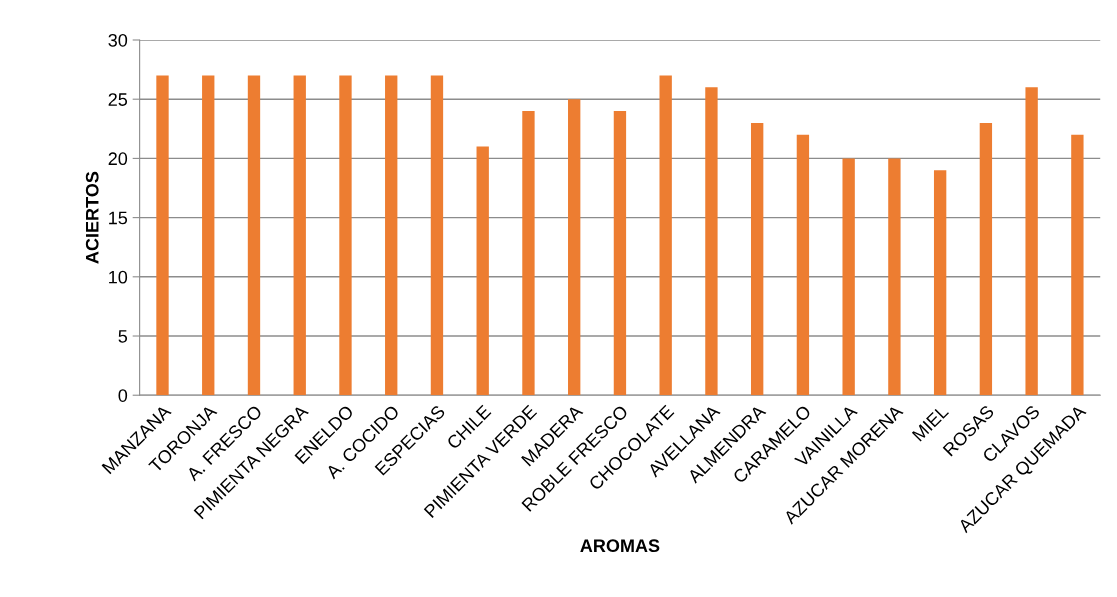  I want to click on y-tick-label: 30, so click(118, 40).